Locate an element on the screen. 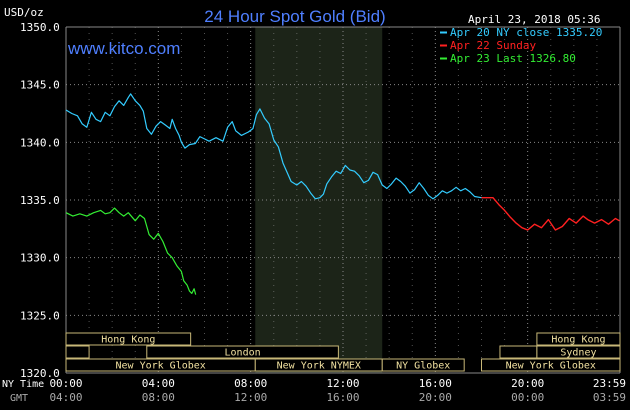 The width and height of the screenshot is (630, 410). y-tick-label: 1340.0 is located at coordinates (40, 142).